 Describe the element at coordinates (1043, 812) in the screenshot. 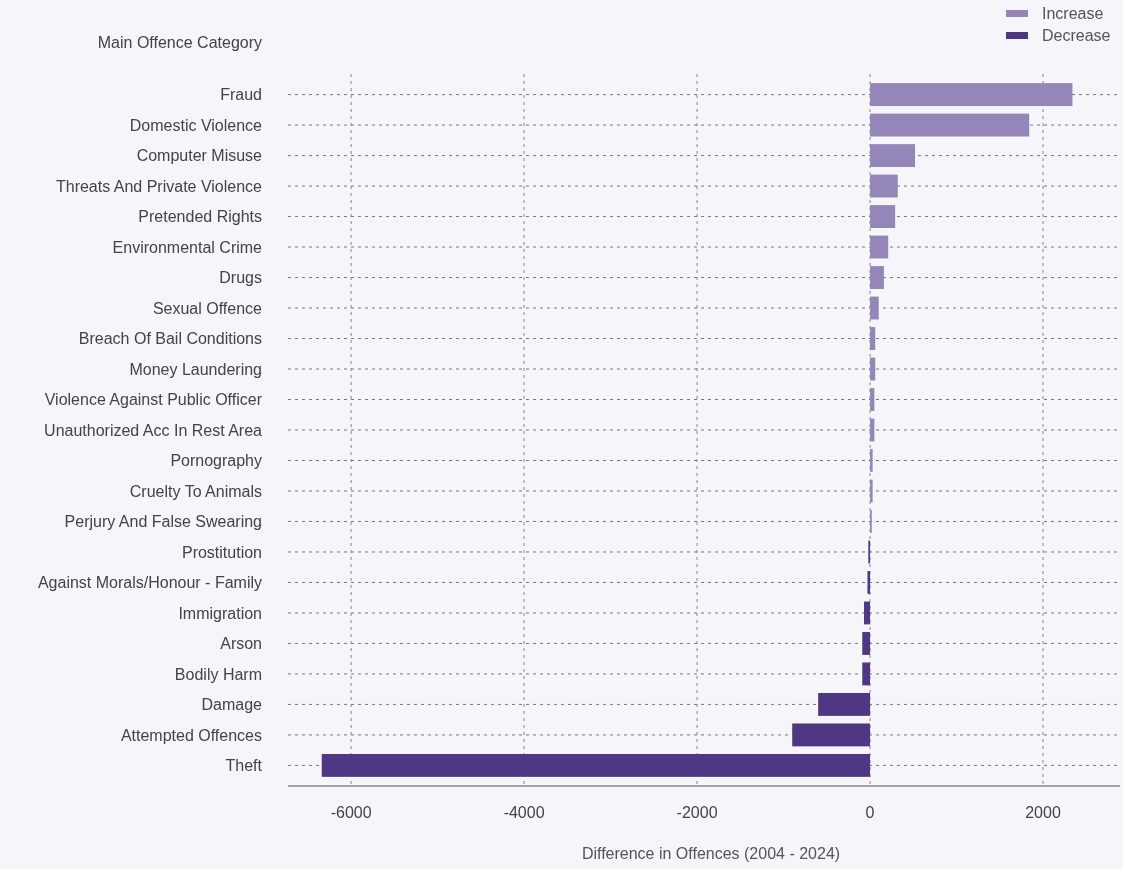

I see `x-tick-label: 2000` at that location.